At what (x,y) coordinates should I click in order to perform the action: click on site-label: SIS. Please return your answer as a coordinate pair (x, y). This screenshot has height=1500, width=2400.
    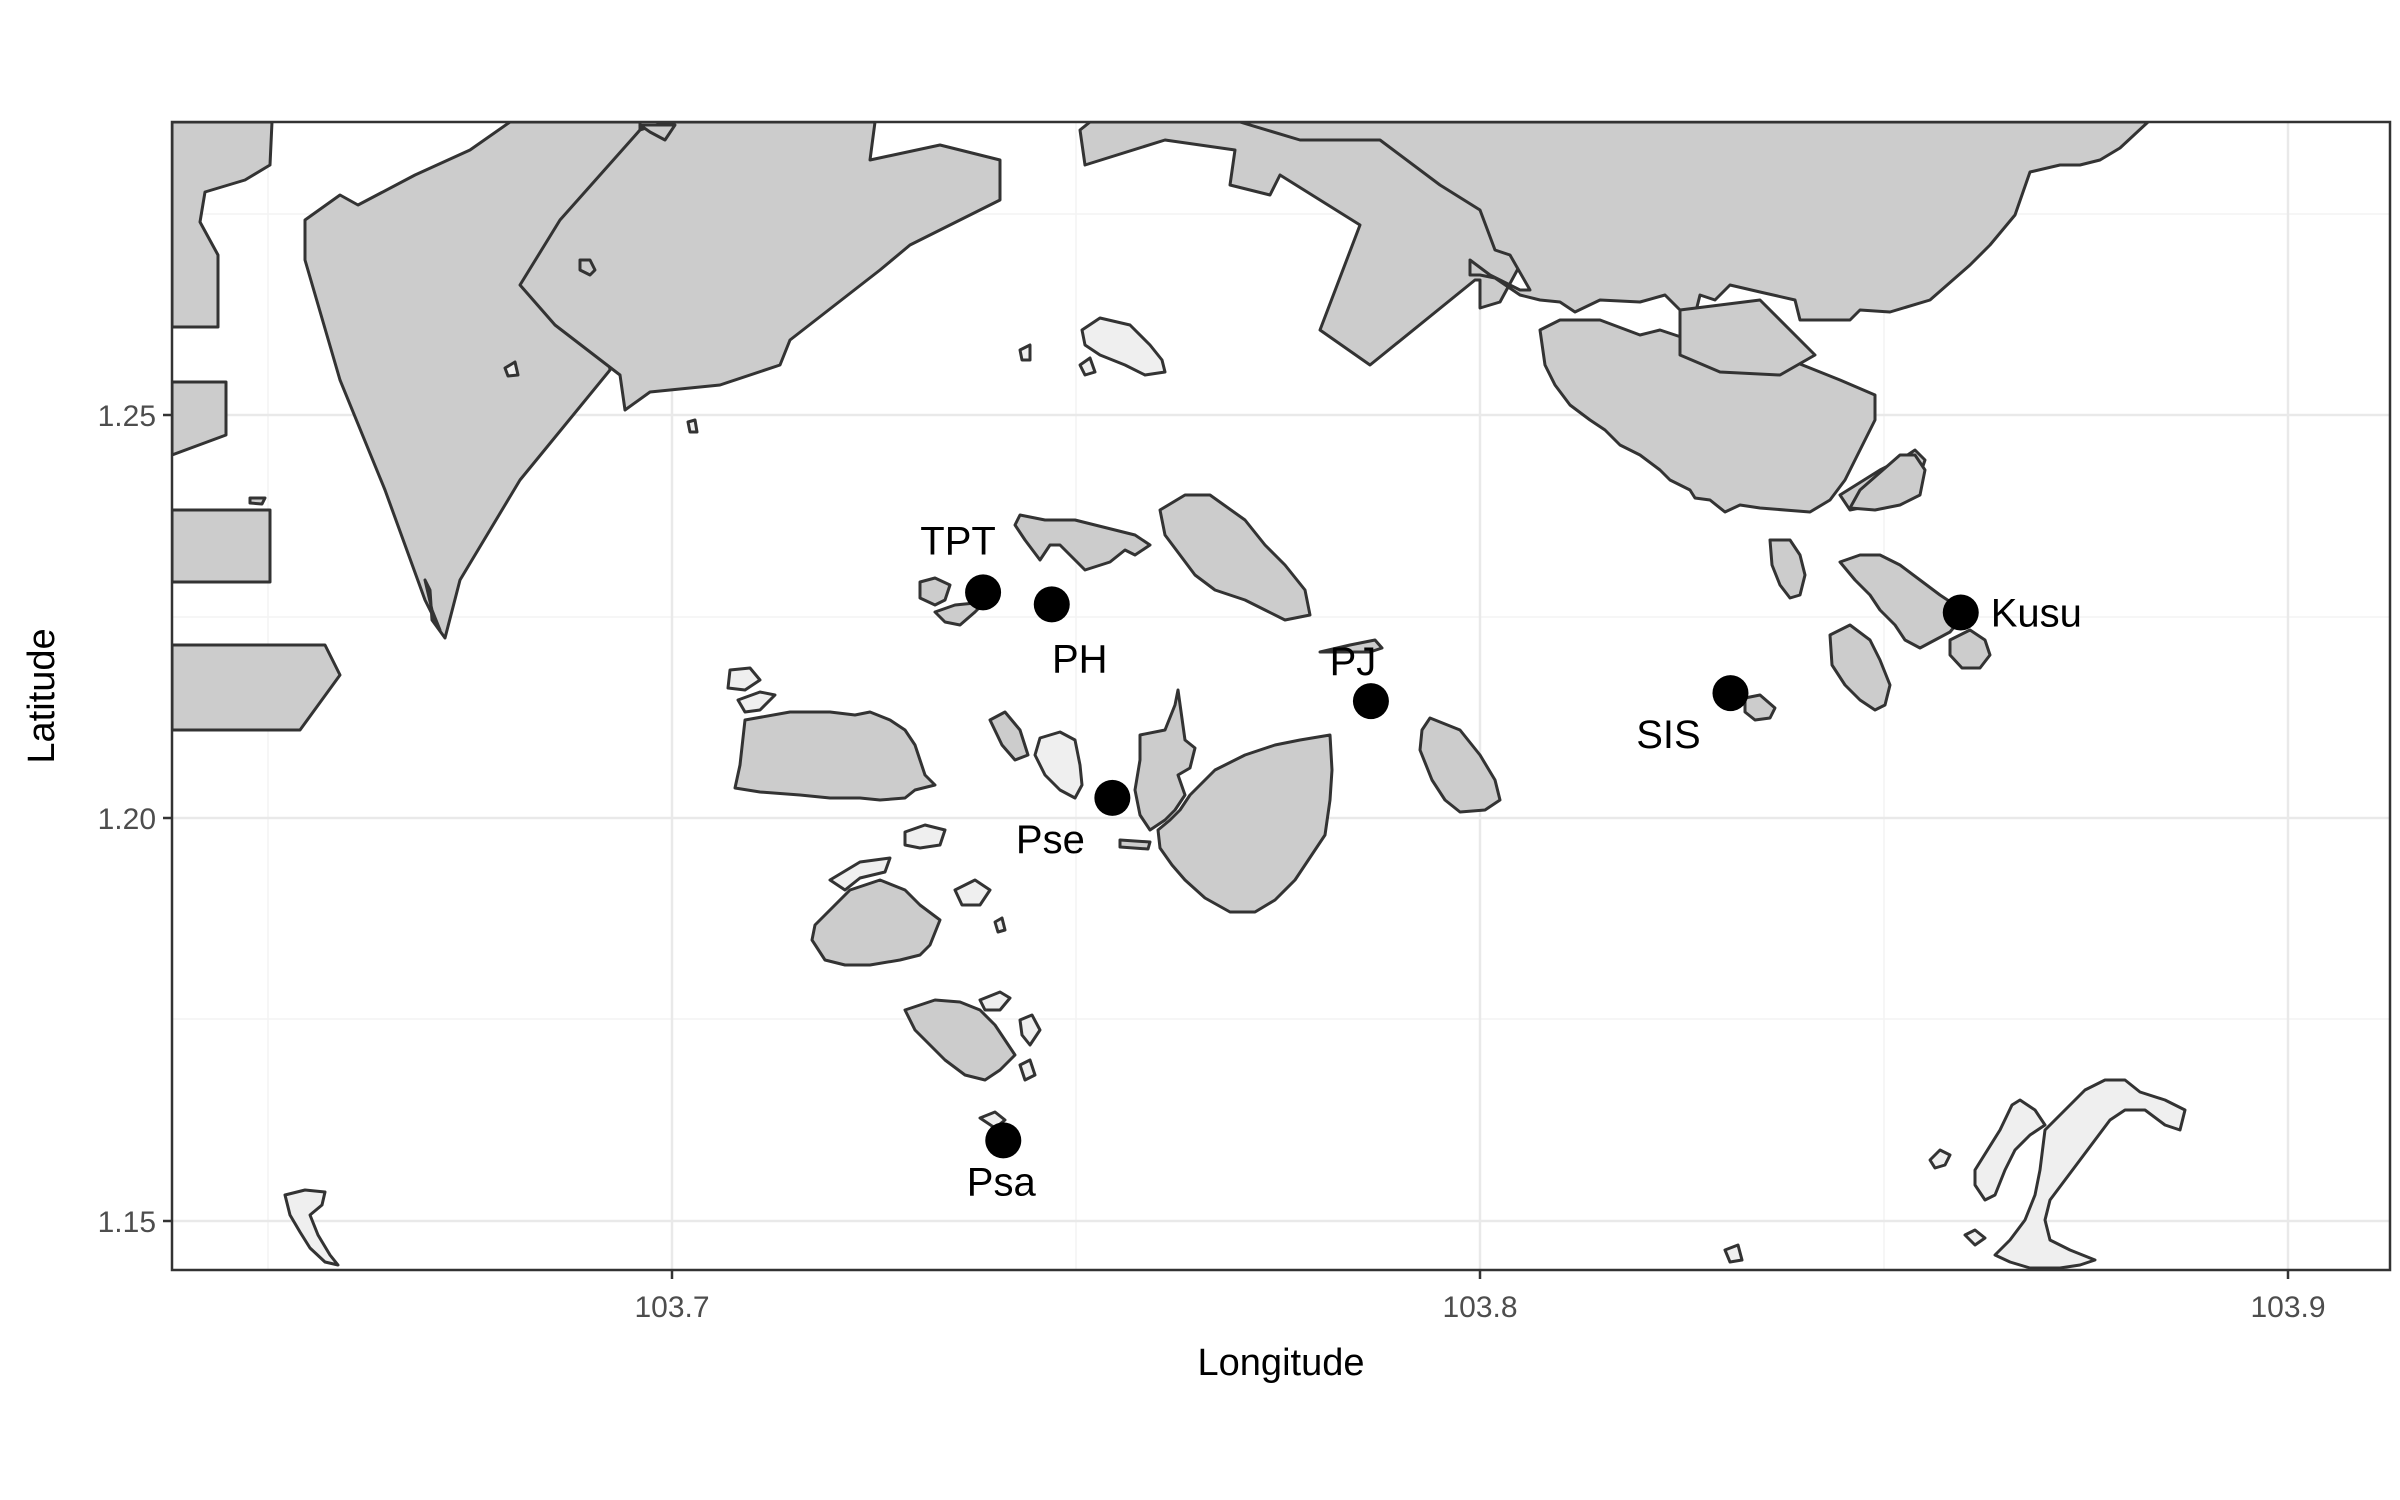
    Looking at the image, I should click on (1668, 735).